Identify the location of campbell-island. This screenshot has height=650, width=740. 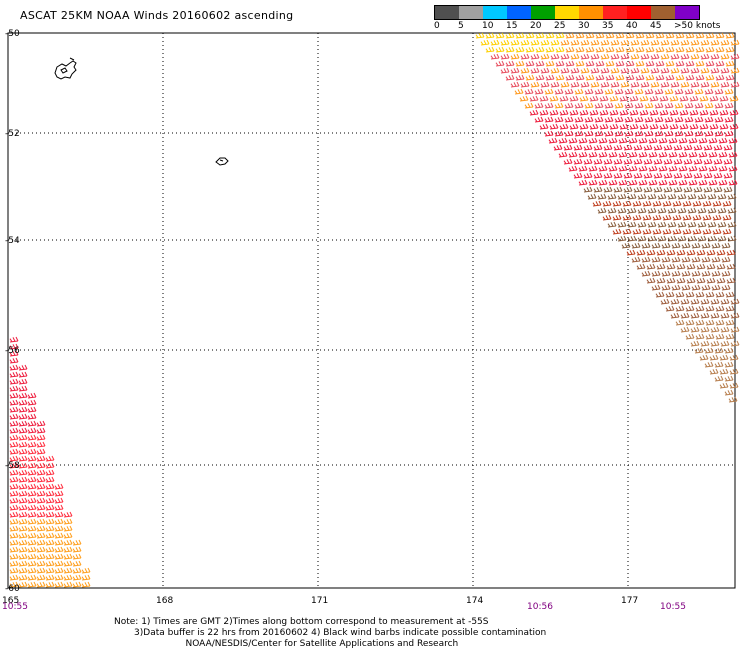
(222, 161).